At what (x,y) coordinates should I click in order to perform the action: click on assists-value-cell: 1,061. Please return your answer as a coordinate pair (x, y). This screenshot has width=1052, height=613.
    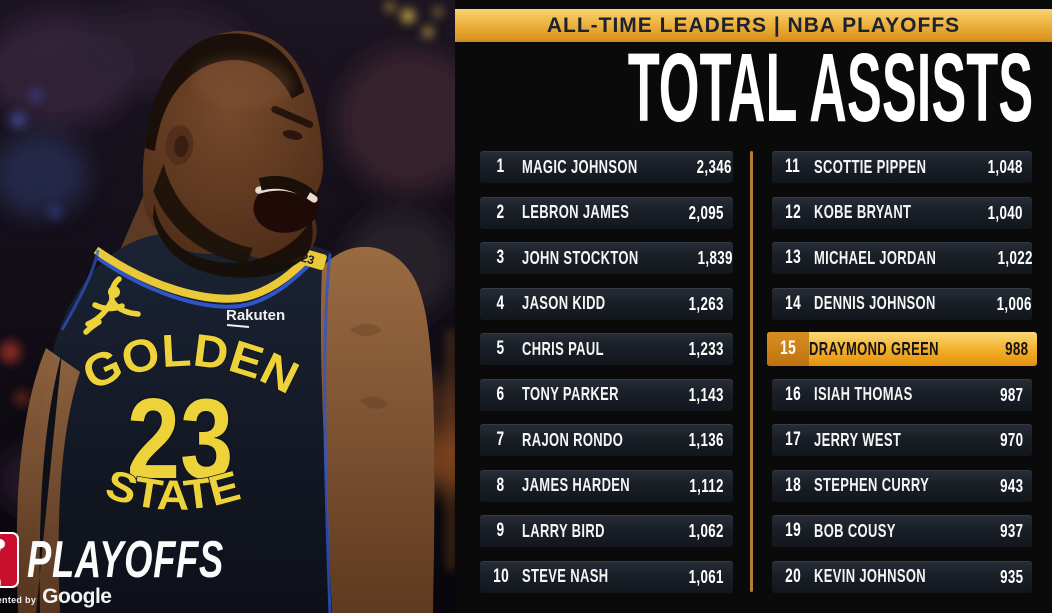
    Looking at the image, I should click on (706, 576).